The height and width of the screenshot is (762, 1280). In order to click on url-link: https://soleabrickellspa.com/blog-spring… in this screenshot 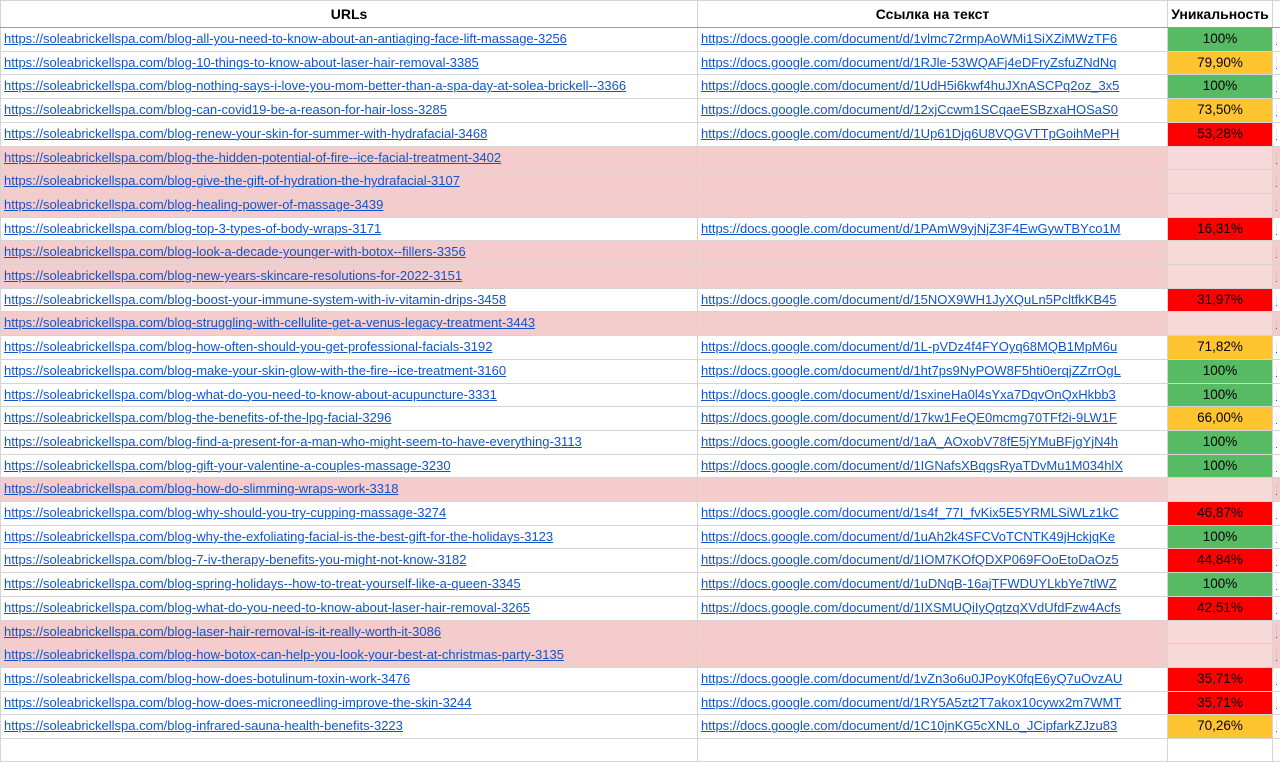, I will do `click(349, 584)`.